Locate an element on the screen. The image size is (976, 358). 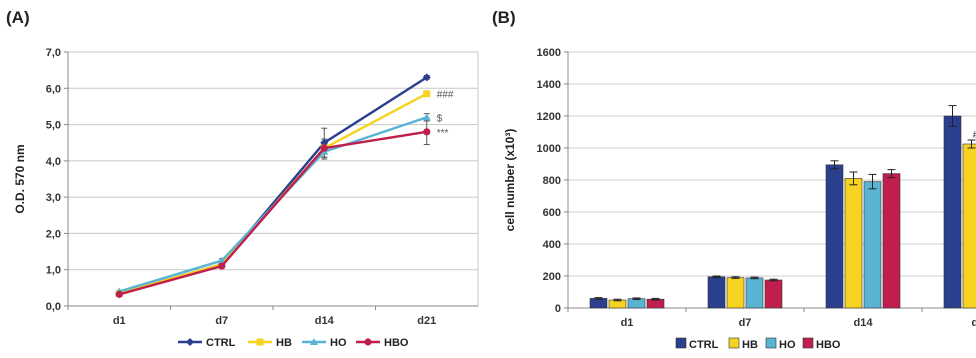
panel-a-label: (A) is located at coordinates (18, 17).